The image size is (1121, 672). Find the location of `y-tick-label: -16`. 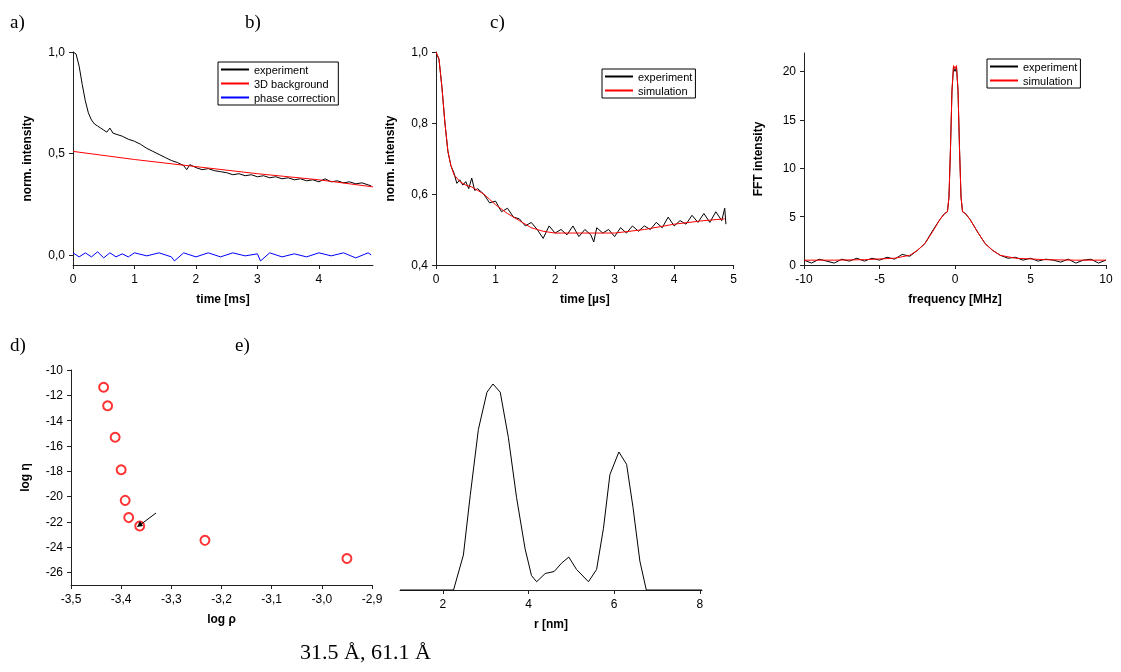

y-tick-label: -16 is located at coordinates (54, 445).